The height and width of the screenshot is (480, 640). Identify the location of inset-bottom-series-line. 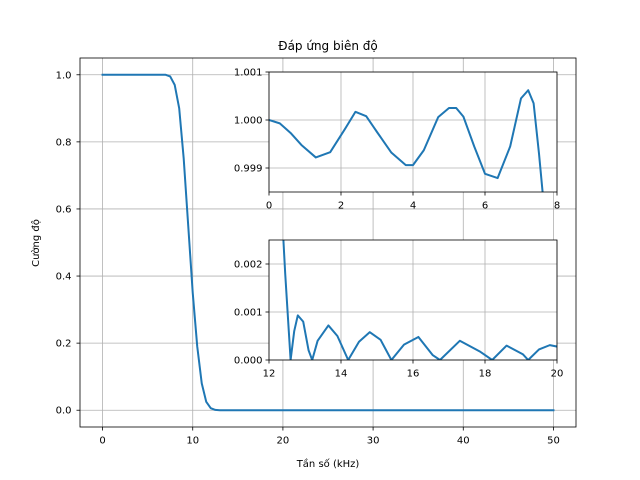
(419, 300).